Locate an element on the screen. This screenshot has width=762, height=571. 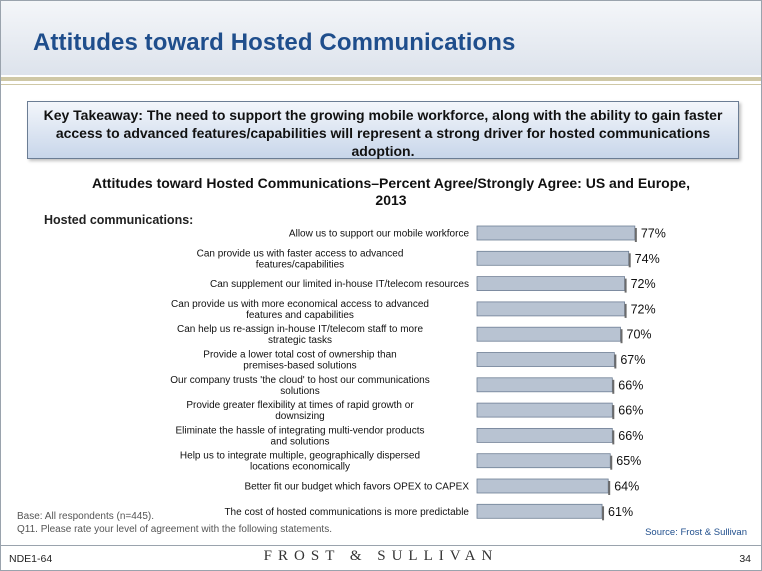
page-title: Attitudes toward Hosted Communications is located at coordinates (274, 42).